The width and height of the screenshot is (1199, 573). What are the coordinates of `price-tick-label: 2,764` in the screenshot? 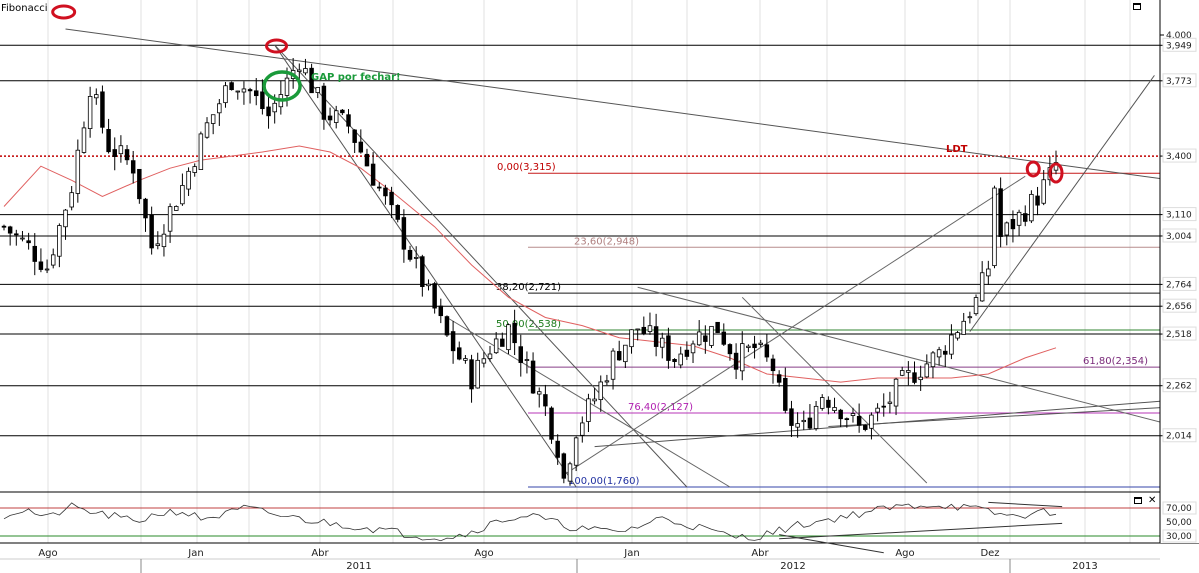 It's located at (1179, 285).